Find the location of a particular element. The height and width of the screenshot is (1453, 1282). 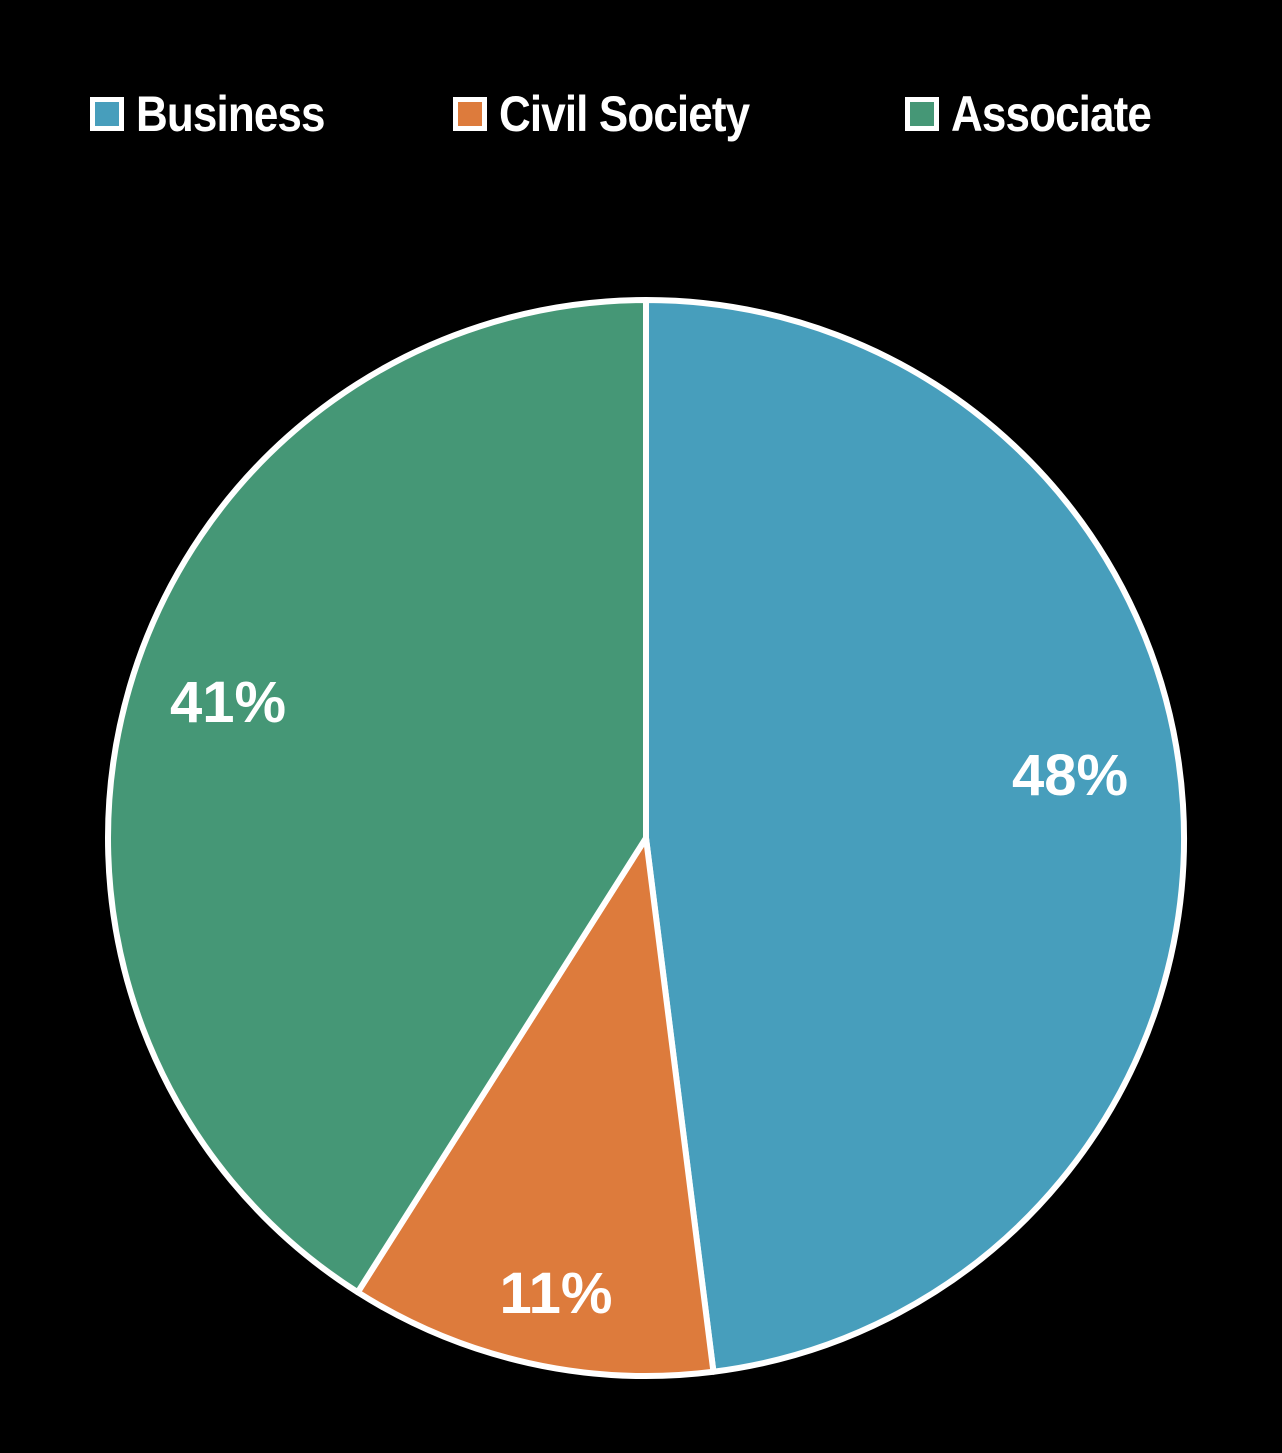

legend-swatch-business is located at coordinates (107, 114).